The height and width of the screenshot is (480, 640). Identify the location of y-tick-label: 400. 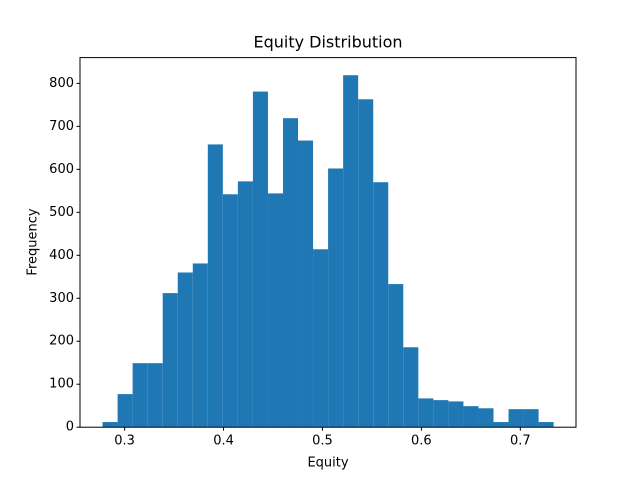
(61, 255).